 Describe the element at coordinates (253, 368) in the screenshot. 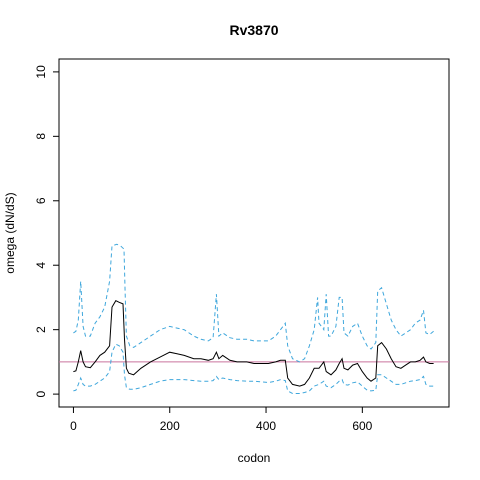

I see `lower-bound-line` at that location.